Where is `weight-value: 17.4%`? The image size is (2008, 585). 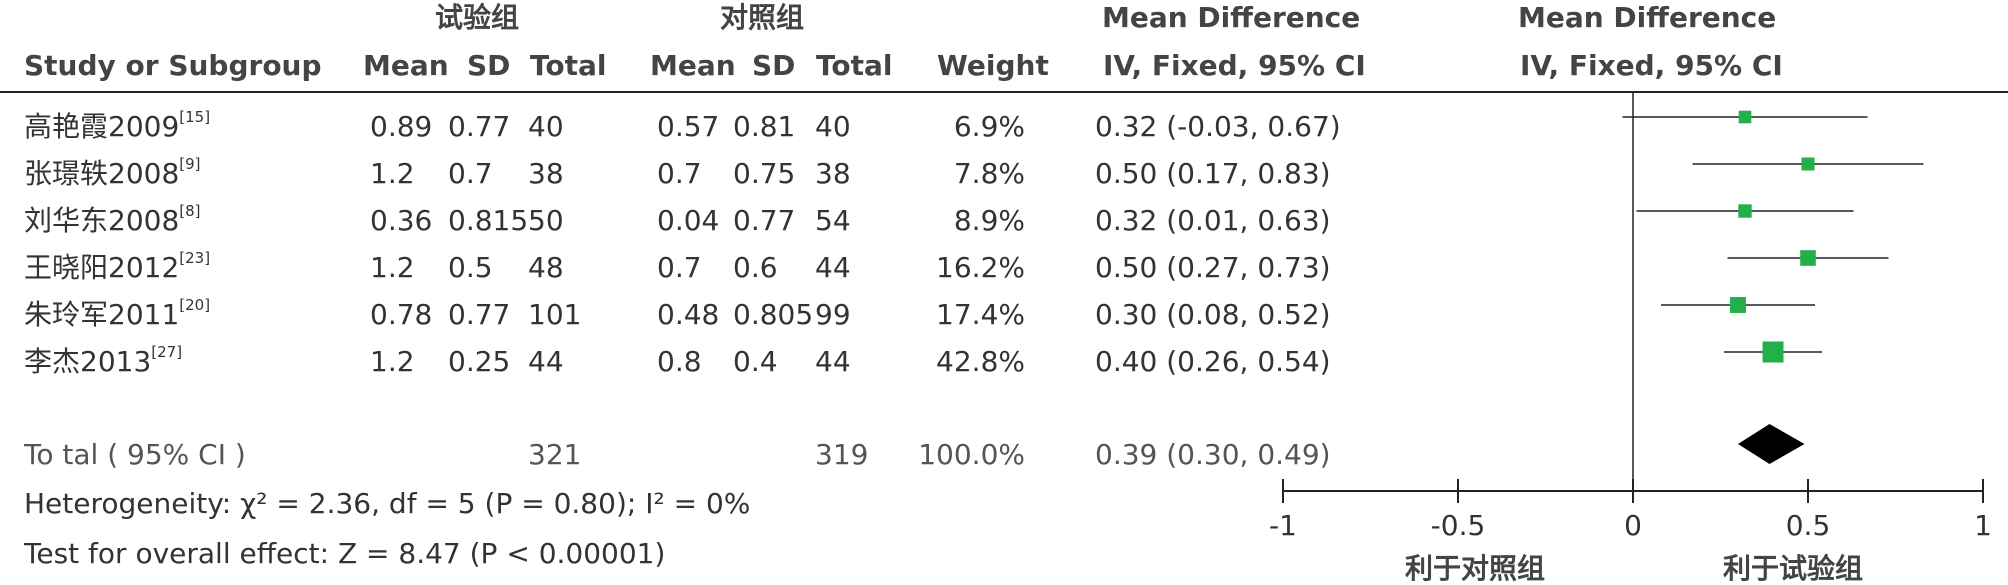
weight-value: 17.4% is located at coordinates (980, 314).